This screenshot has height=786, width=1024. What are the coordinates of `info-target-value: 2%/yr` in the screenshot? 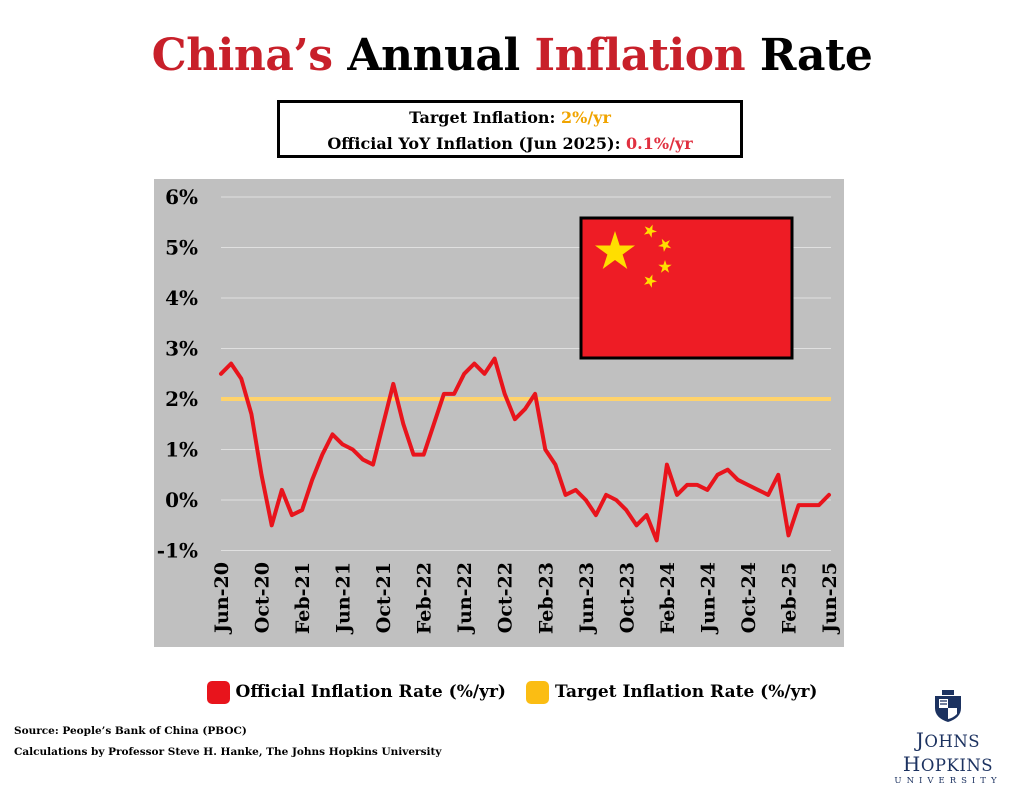 It's located at (585, 117).